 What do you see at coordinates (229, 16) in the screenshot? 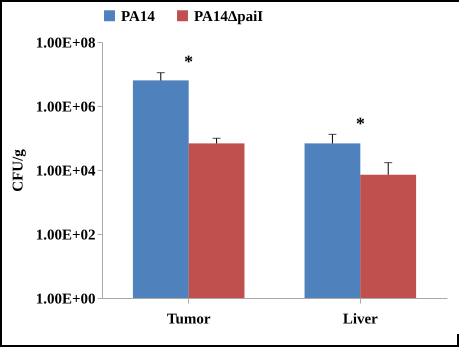
I see `legend-label: PA14ΔpaiI` at bounding box center [229, 16].